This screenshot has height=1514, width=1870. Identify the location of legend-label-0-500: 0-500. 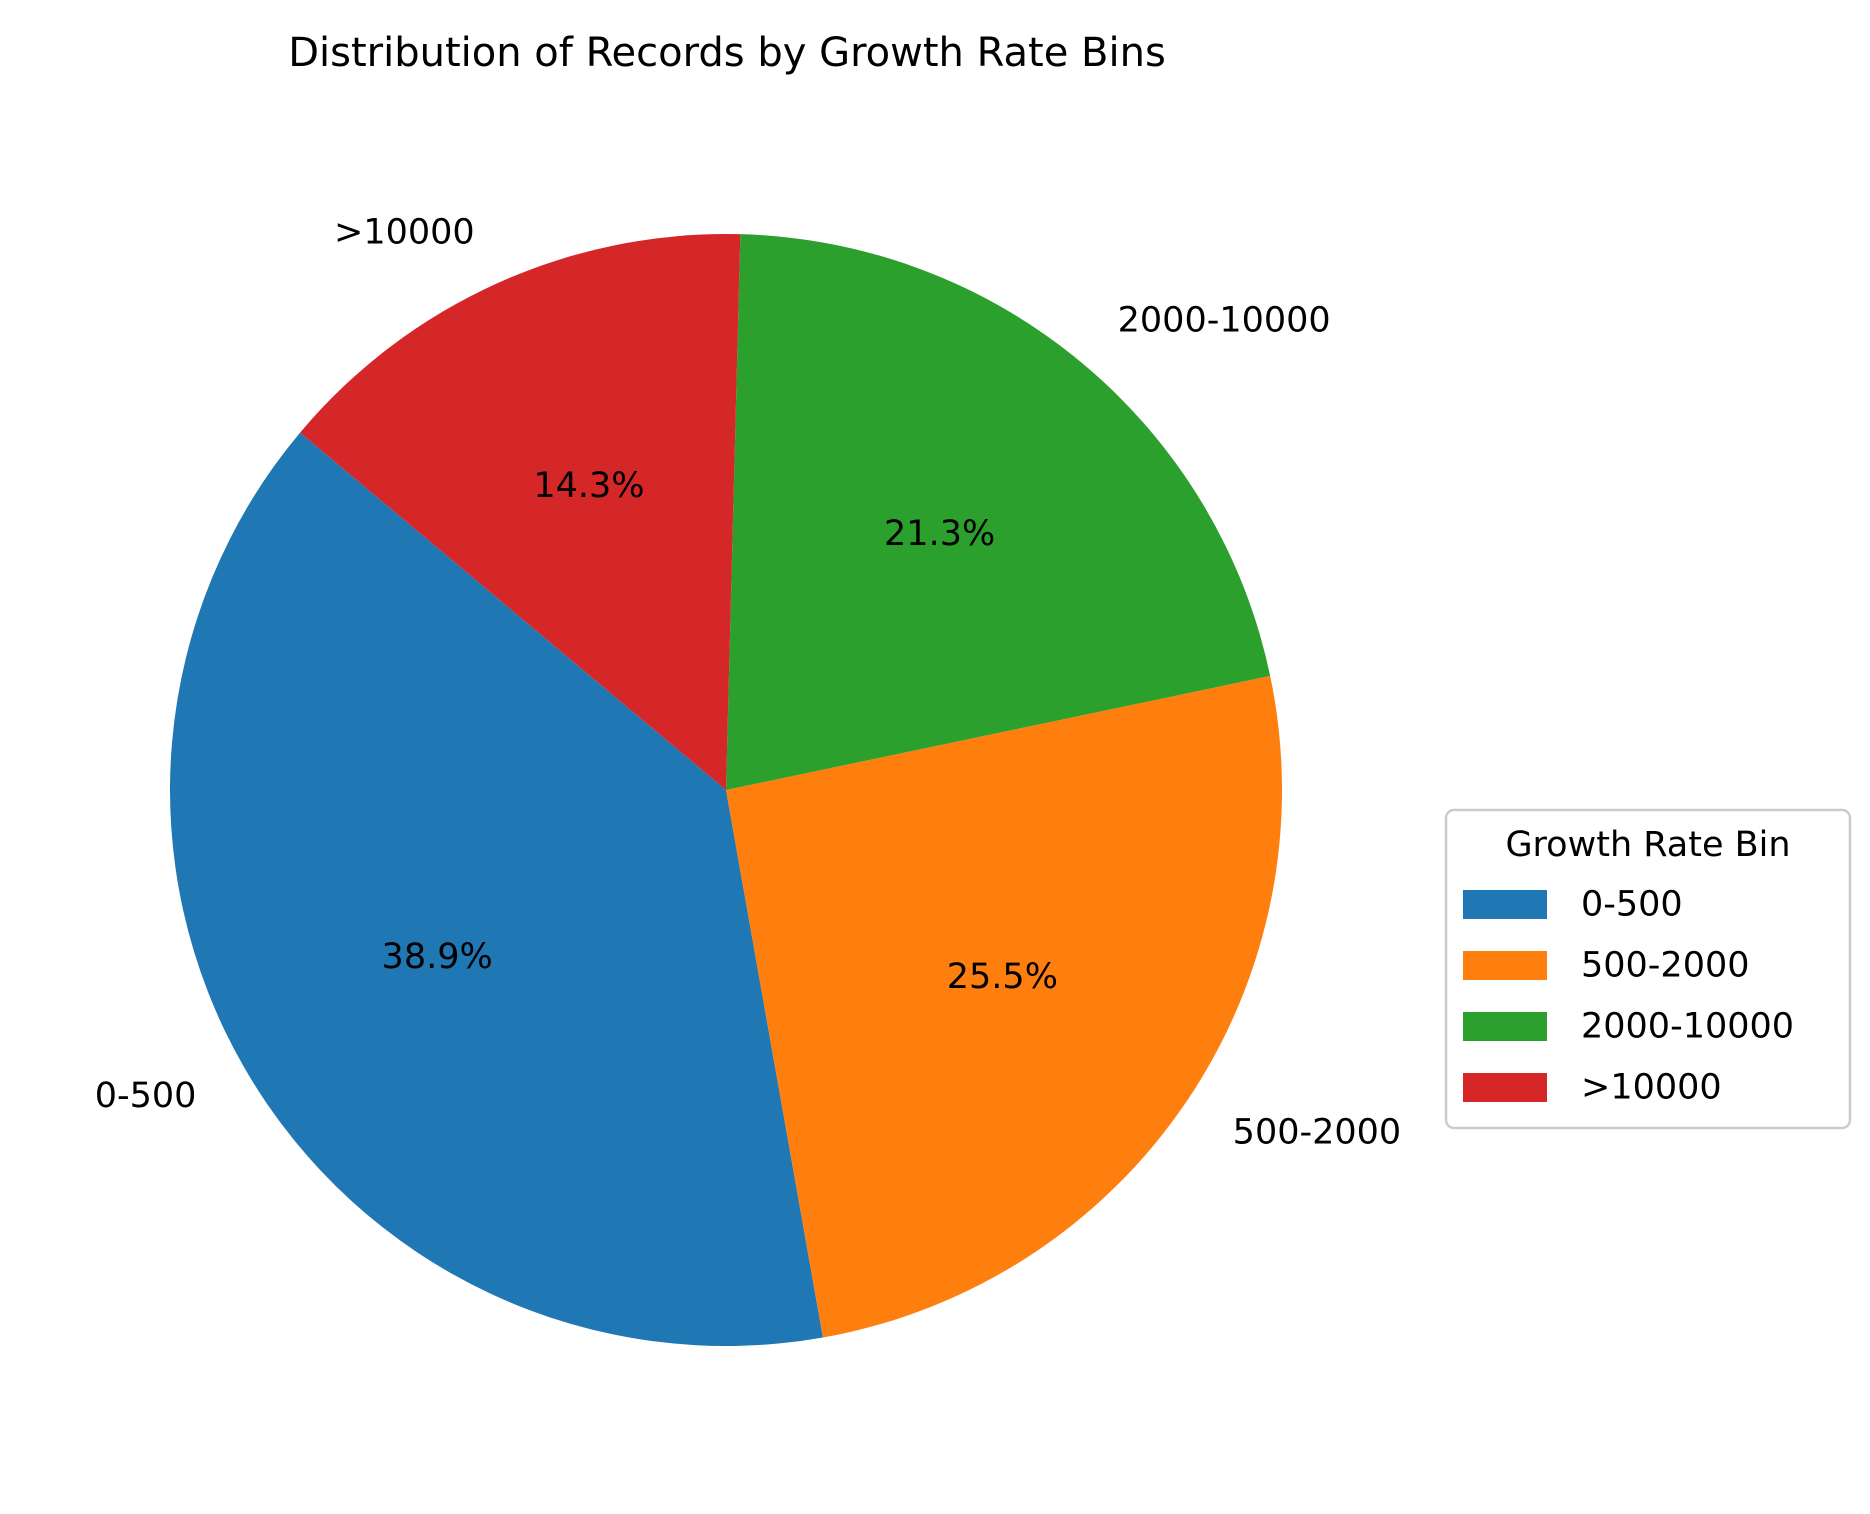
(1632, 905).